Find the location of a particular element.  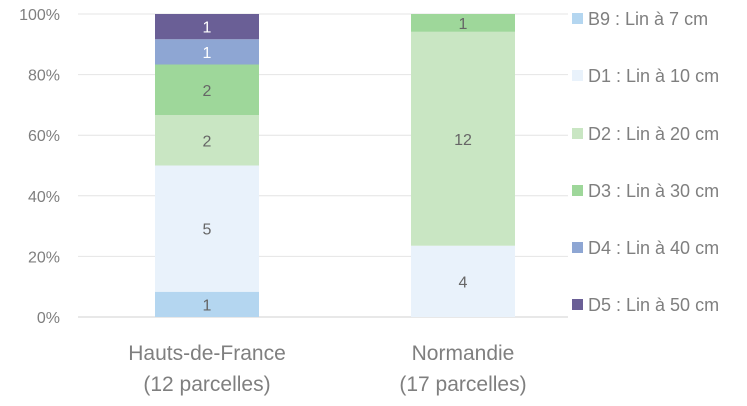

x-category-label: (12 parcelles) is located at coordinates (206, 384).